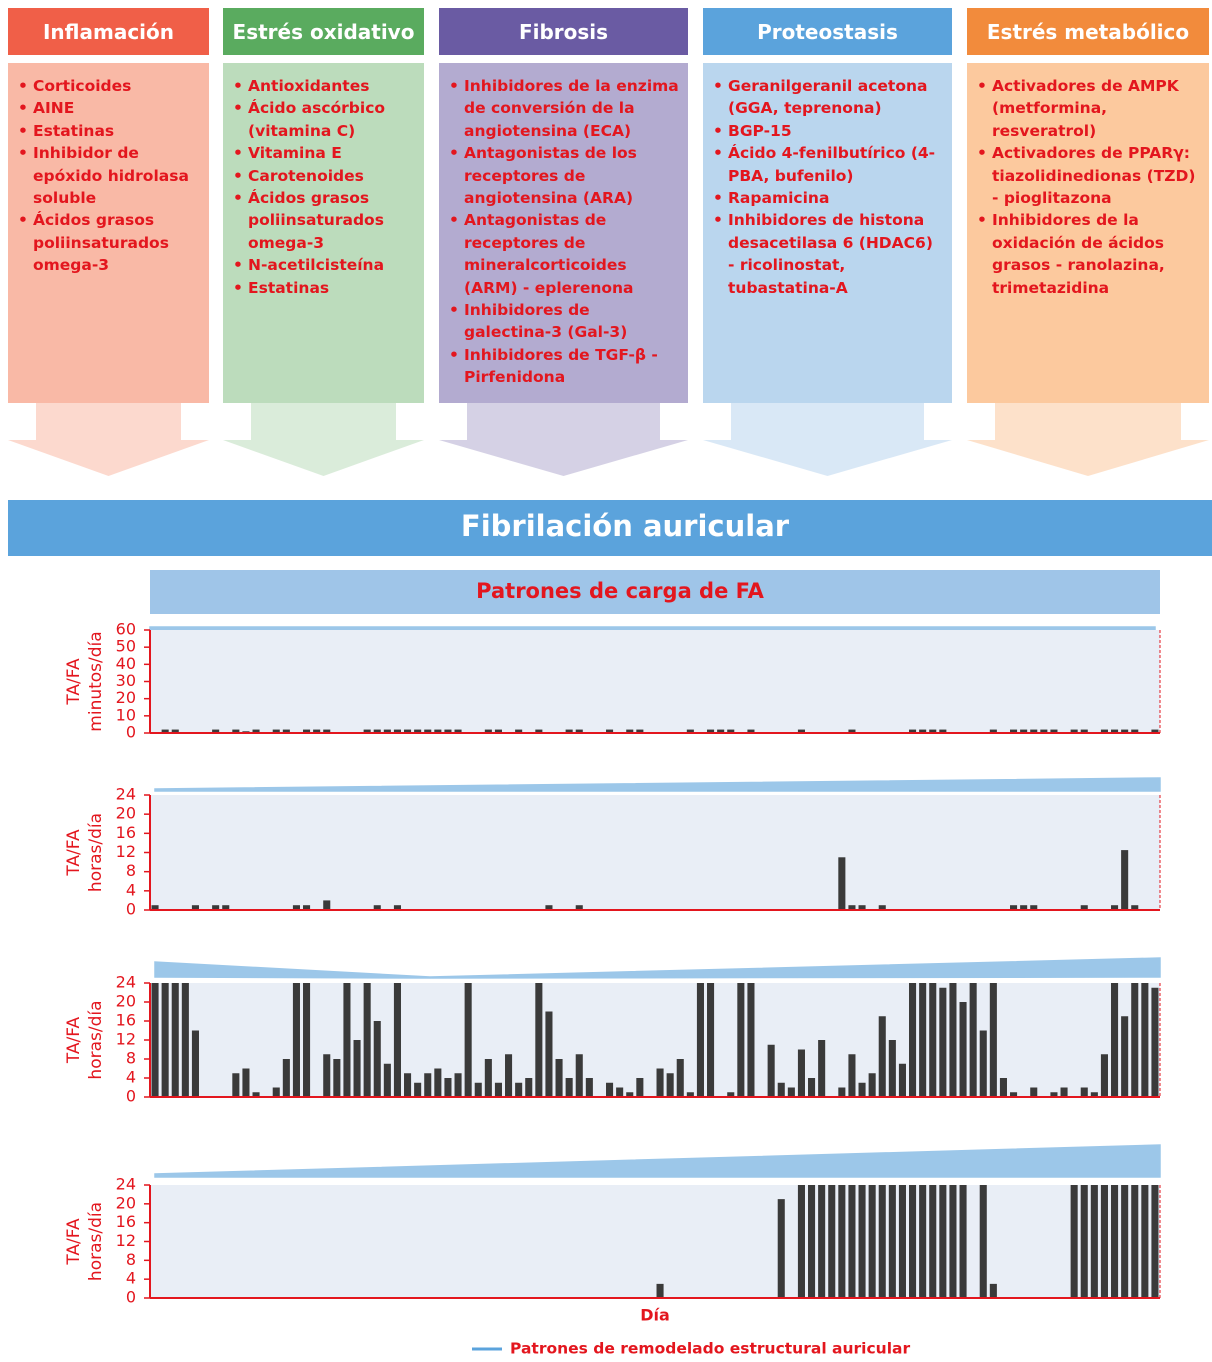  What do you see at coordinates (96, 852) in the screenshot?
I see `y-unit: horas/día` at bounding box center [96, 852].